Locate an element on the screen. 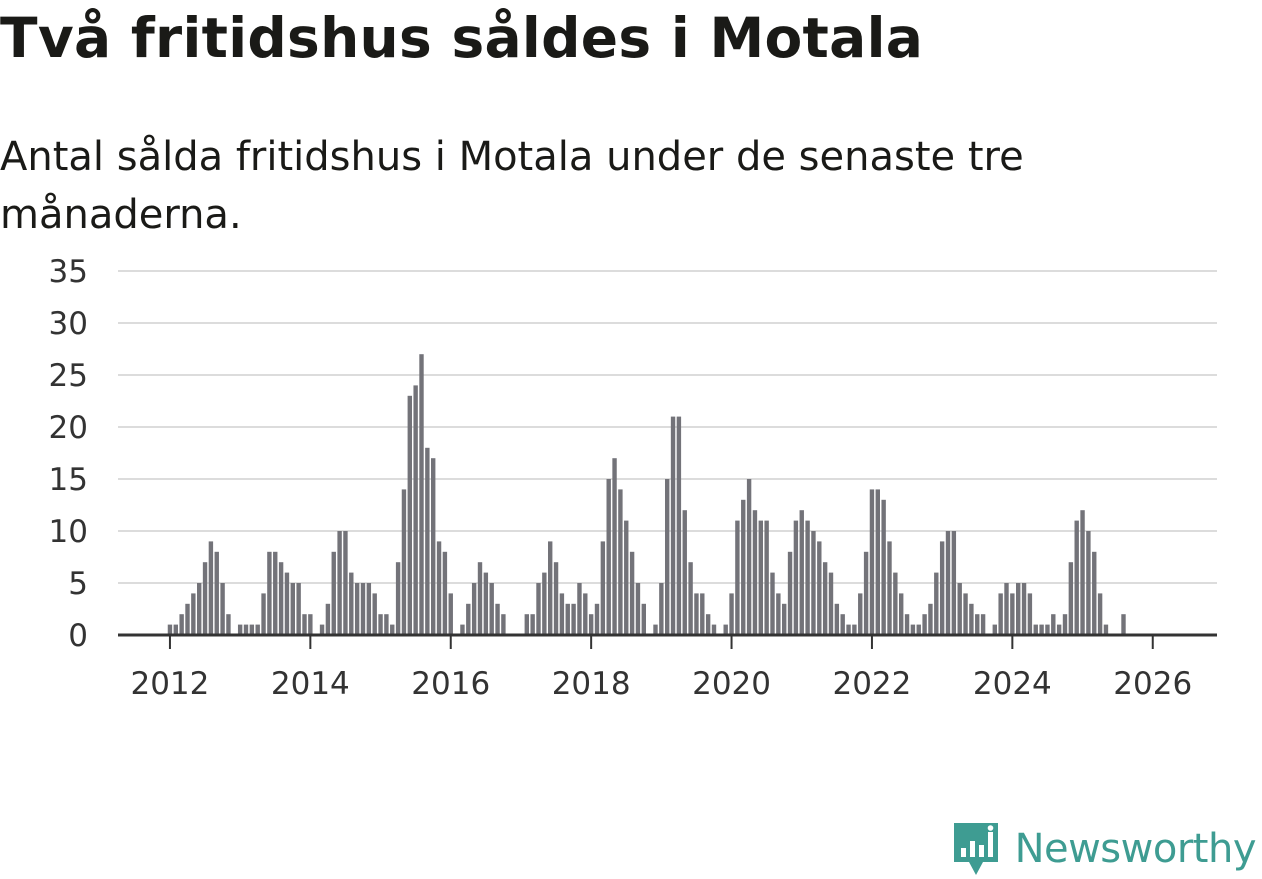  x-tick-label: 2026 is located at coordinates (1152, 684).